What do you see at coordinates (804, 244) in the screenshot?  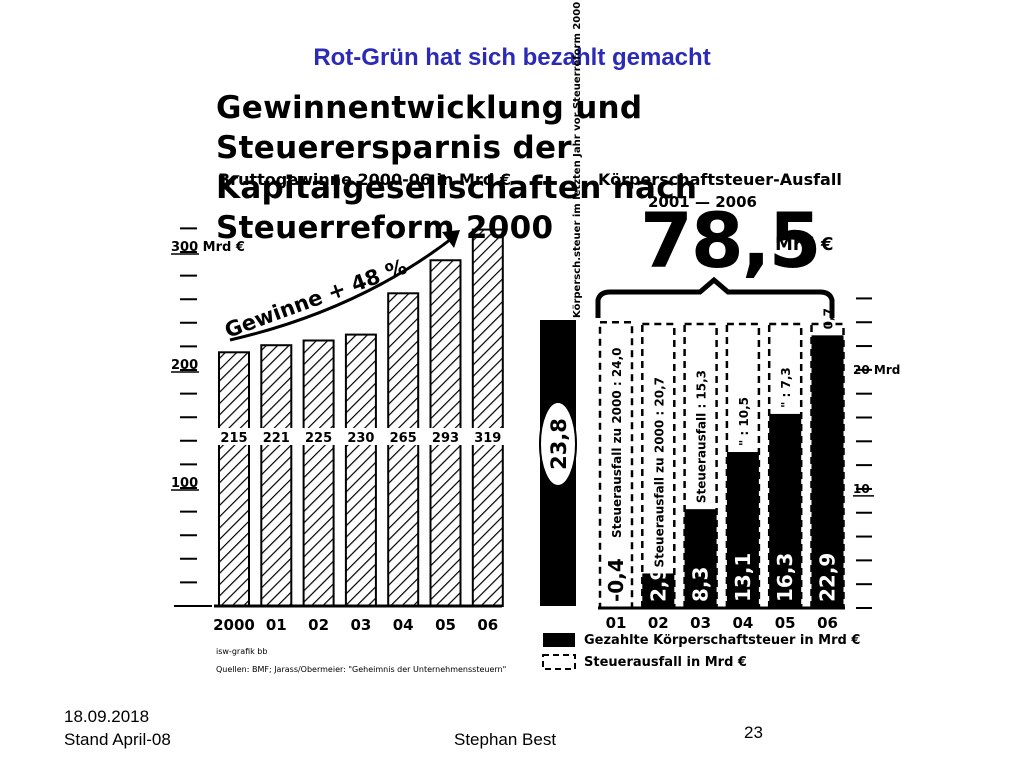 I see `tax-loss-total-unit: Mrd €` at bounding box center [804, 244].